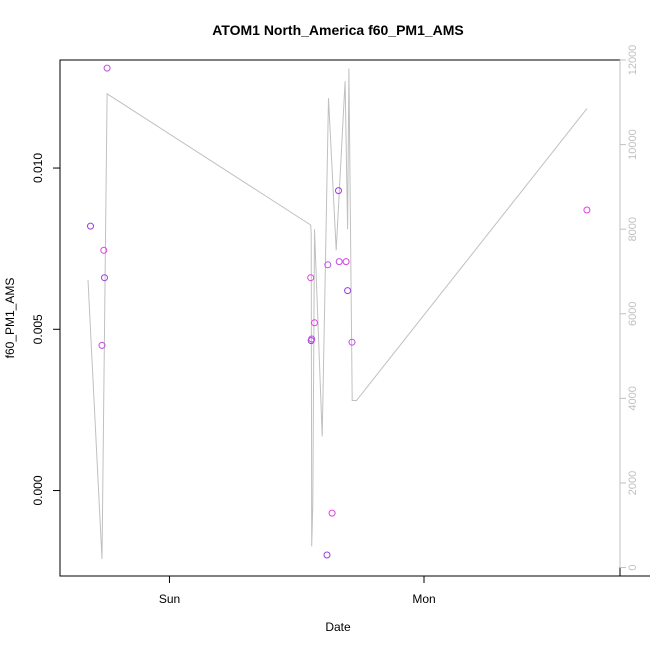  I want to click on y2-tick-label: 12000, so click(633, 60).